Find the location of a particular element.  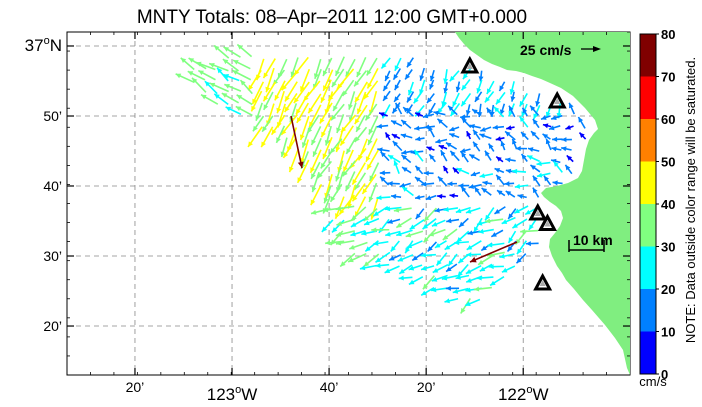

reference-vector: 25 cm/s is located at coordinates (560, 50).